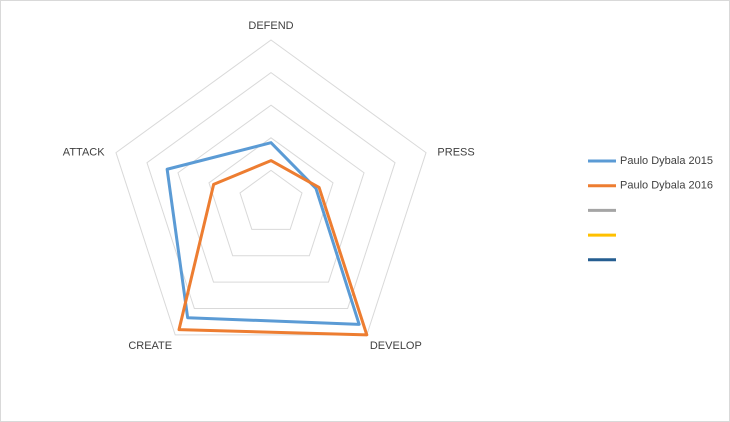  What do you see at coordinates (396, 346) in the screenshot?
I see `axis-label: DEVELOP` at bounding box center [396, 346].